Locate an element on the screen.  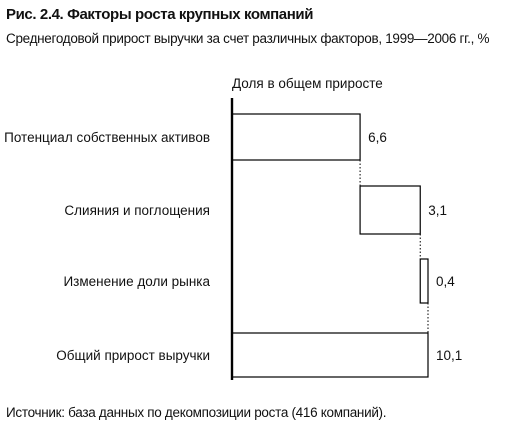
category-label-2: Слияния и поглощения is located at coordinates (137, 210).